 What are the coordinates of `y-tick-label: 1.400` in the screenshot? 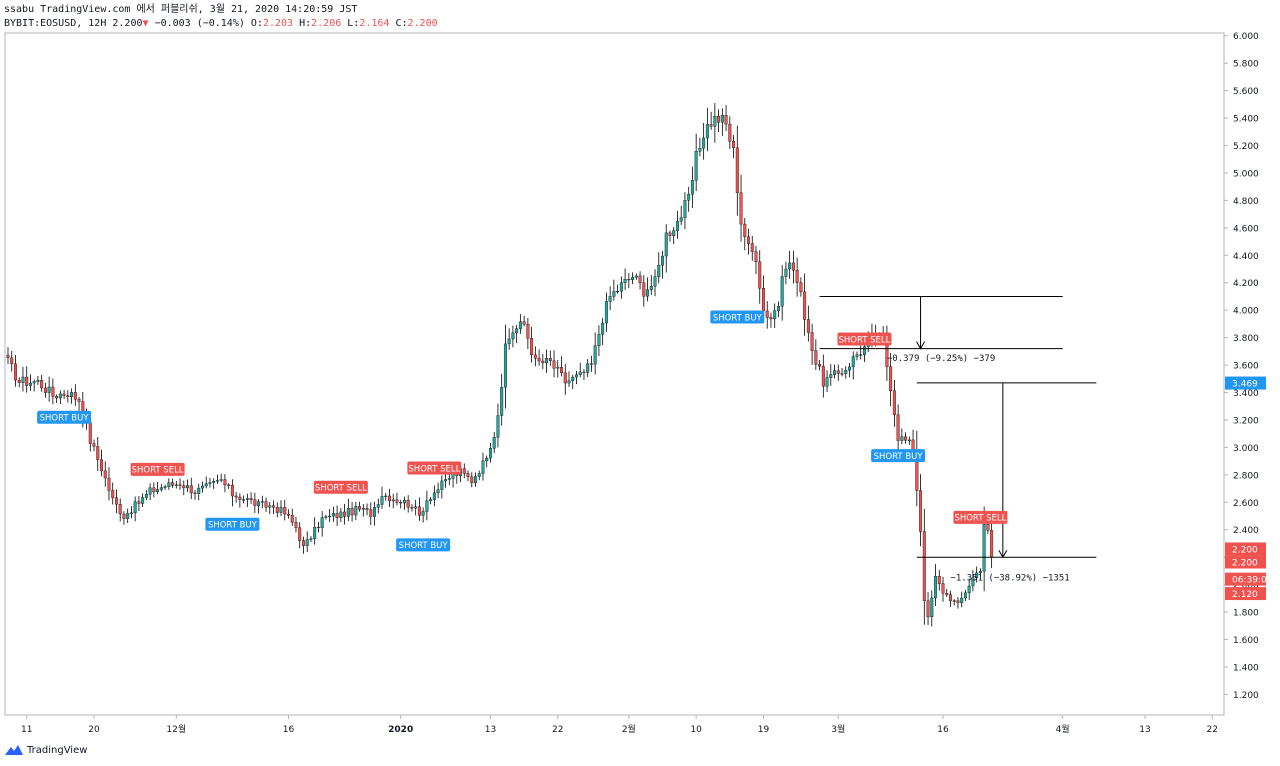 It's located at (1246, 668).